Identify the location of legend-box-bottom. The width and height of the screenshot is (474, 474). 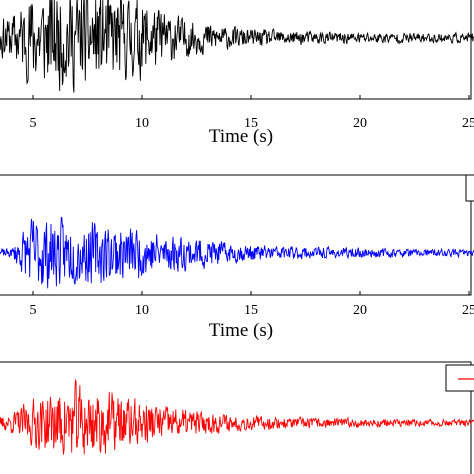
(459, 378).